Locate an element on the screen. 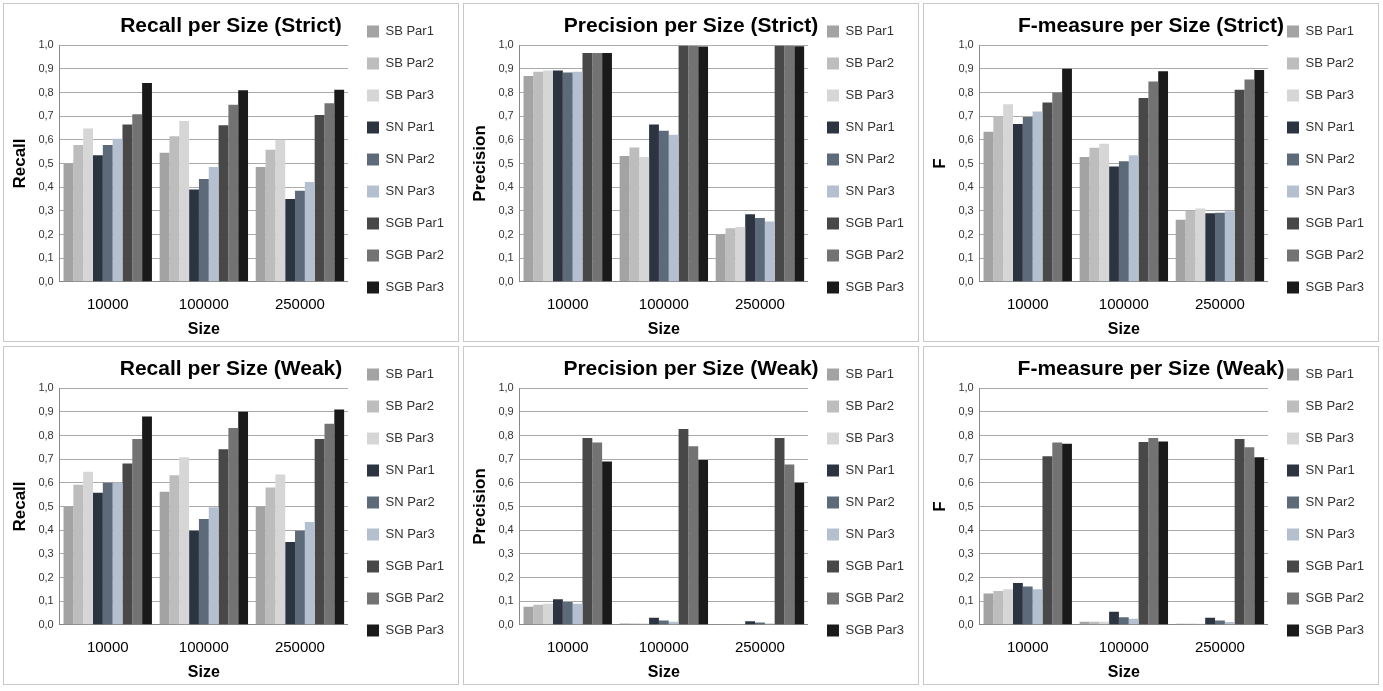 The image size is (1383, 691). x-axis-title: Size is located at coordinates (663, 328).